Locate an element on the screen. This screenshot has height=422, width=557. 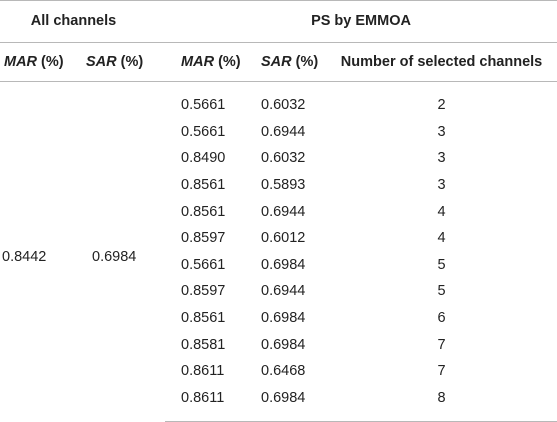
table-row: 0.8561 0.6984 6 is located at coordinates (278, 318).